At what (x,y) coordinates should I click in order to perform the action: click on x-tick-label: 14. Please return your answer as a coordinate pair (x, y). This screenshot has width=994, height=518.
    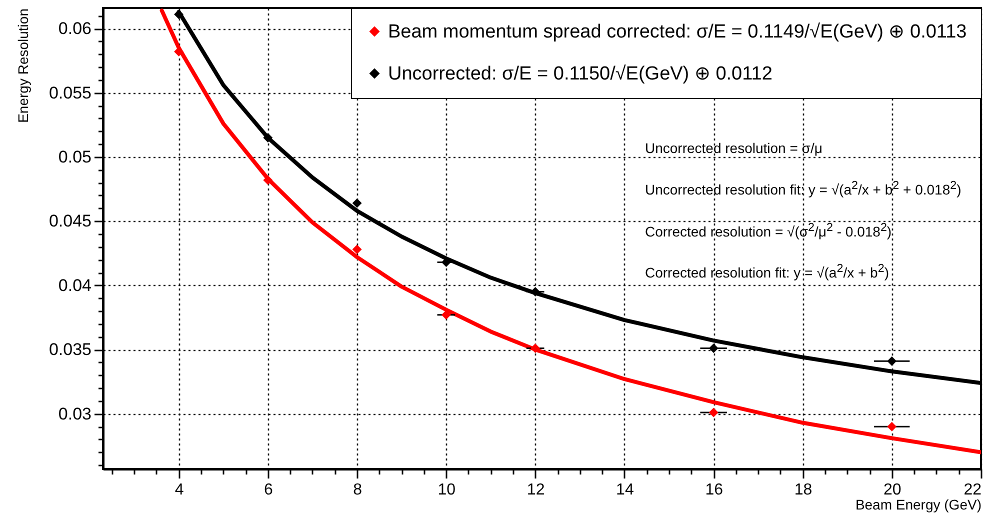
    Looking at the image, I should click on (625, 490).